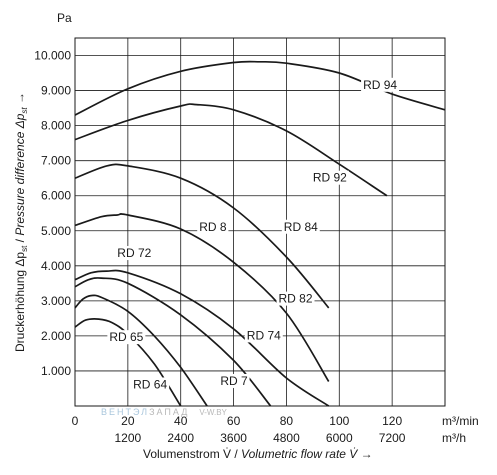  Describe the element at coordinates (56, 196) in the screenshot. I see `y-tick-label: 6.000` at that location.